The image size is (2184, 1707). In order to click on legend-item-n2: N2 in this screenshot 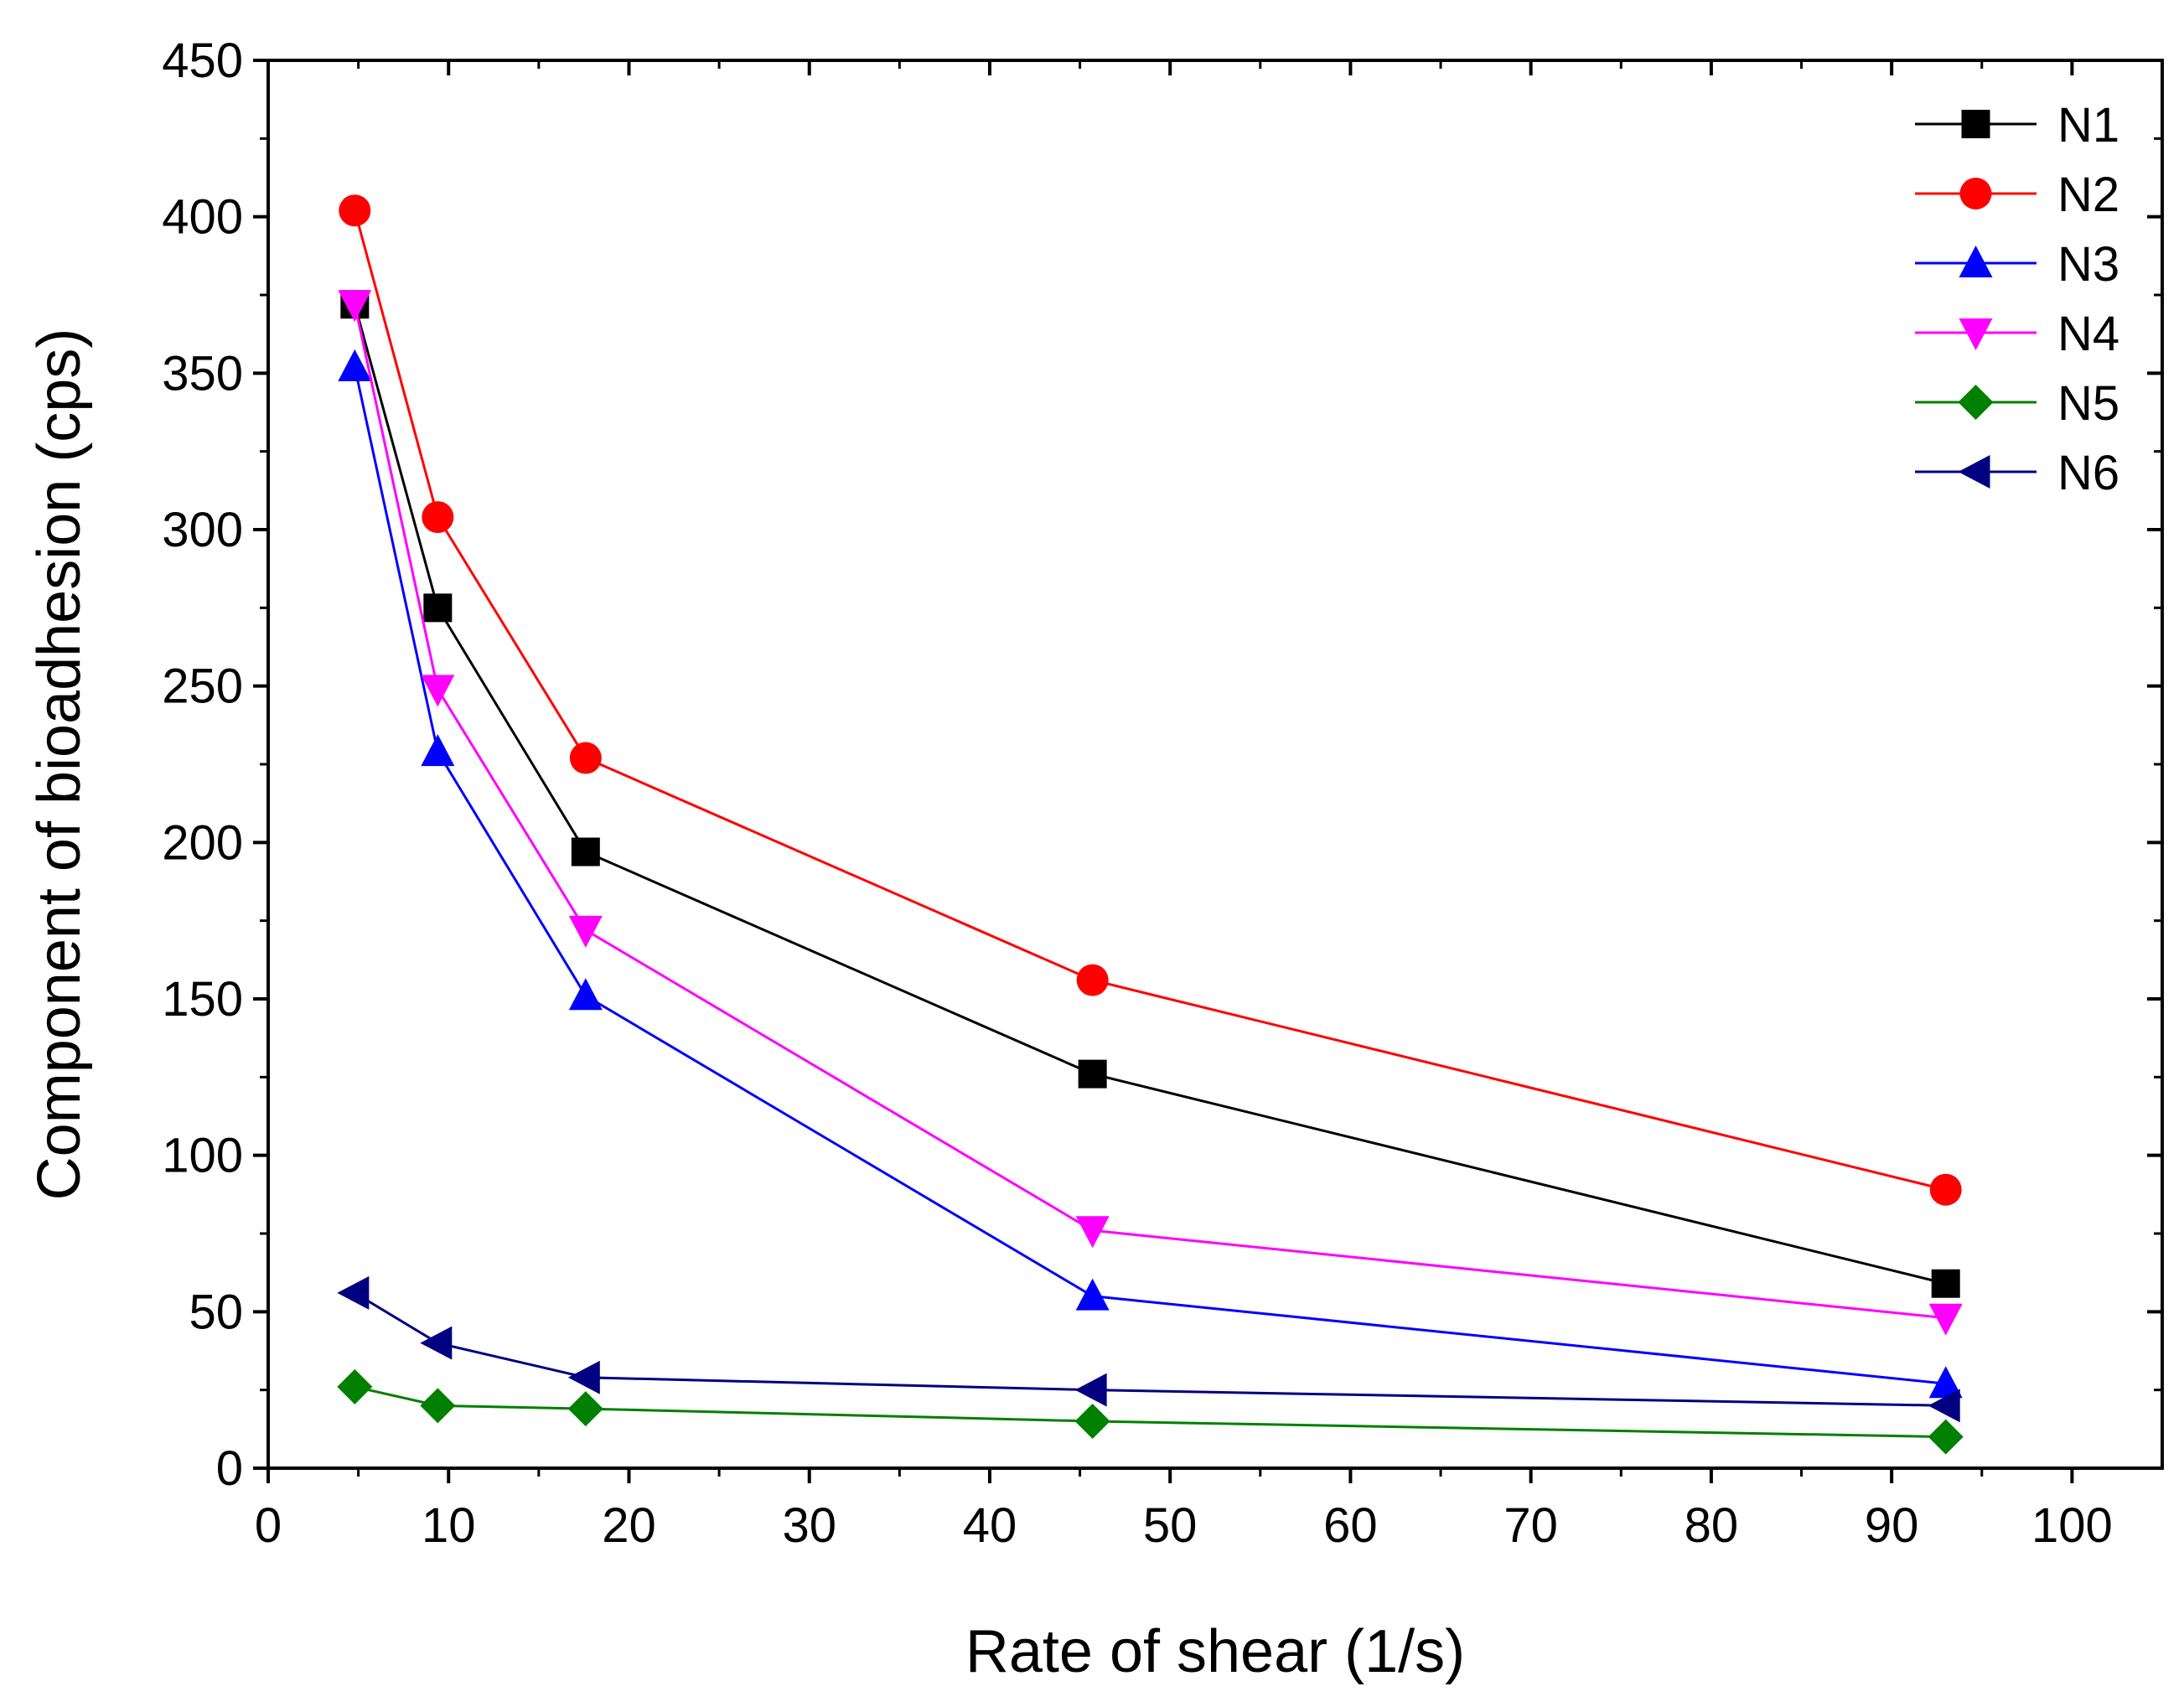, I will do `click(2017, 195)`.